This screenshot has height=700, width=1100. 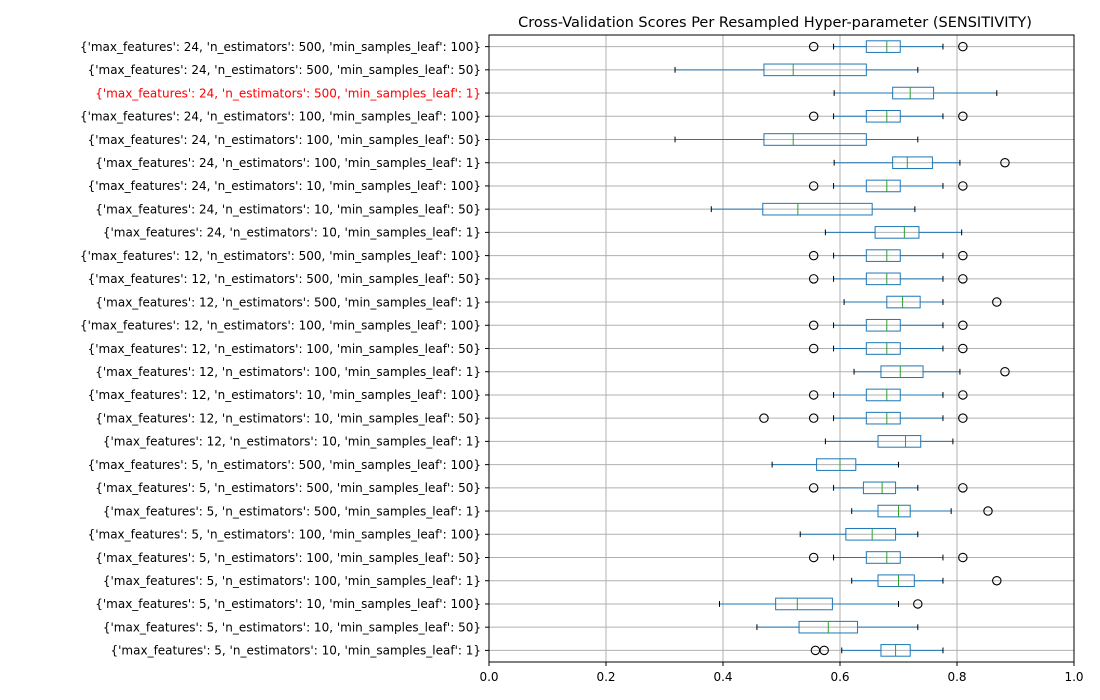 What do you see at coordinates (839, 677) in the screenshot?
I see `x-tick-label: 0.6` at bounding box center [839, 677].